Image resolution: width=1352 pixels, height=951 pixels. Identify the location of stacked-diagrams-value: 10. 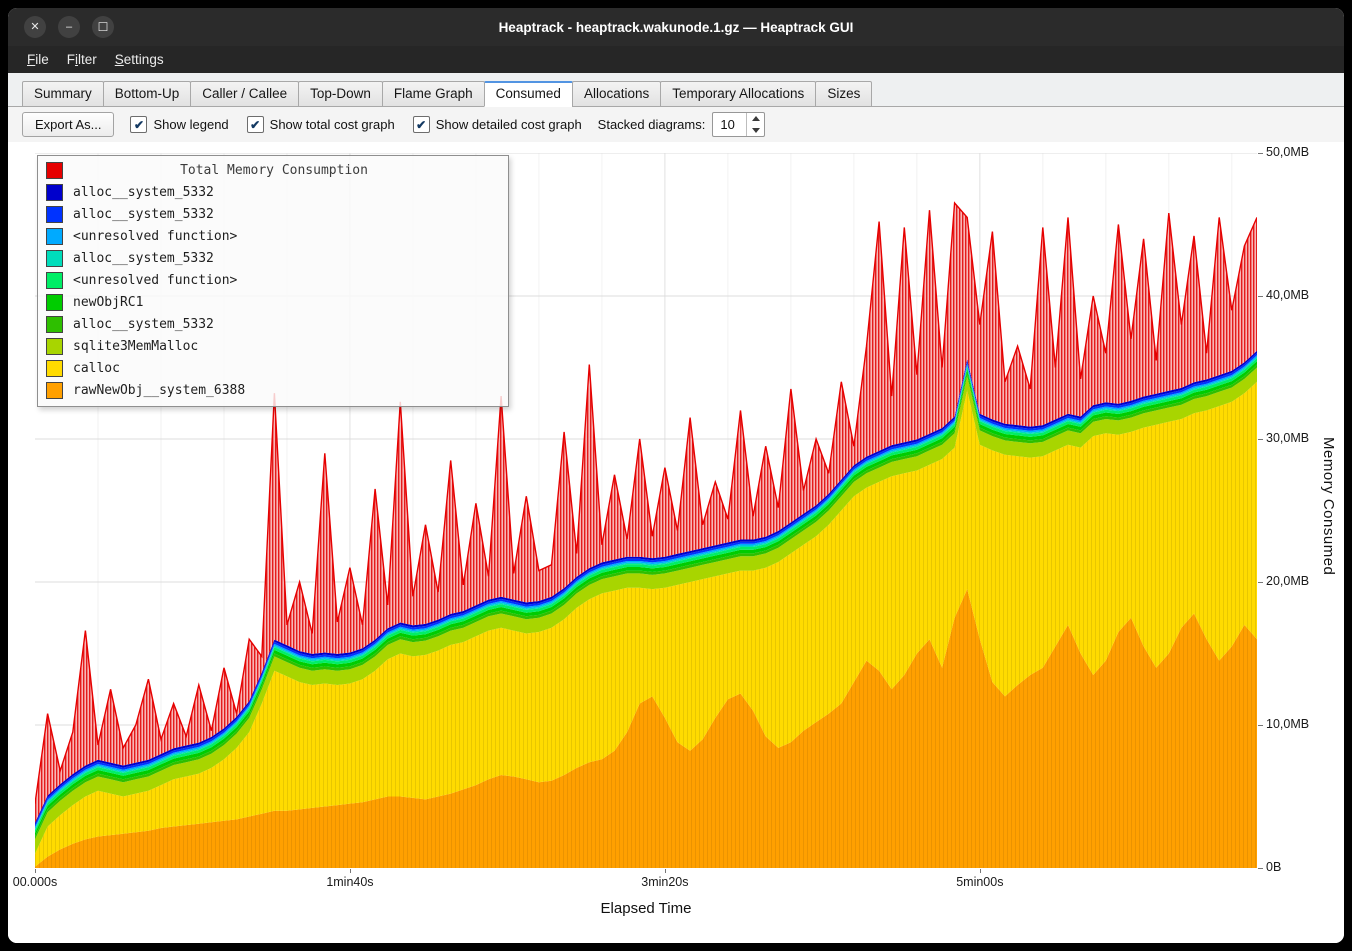
(727, 124).